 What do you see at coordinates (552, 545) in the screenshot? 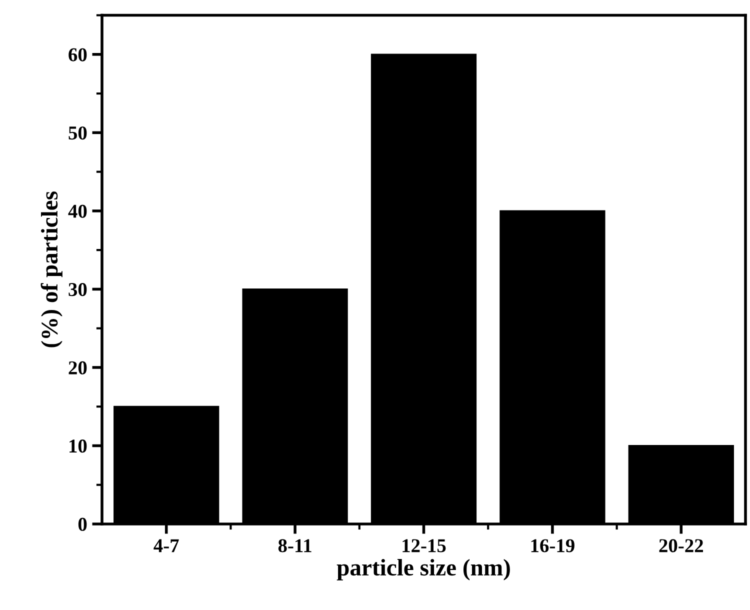
I see `x-tick-label: 16-19` at bounding box center [552, 545].